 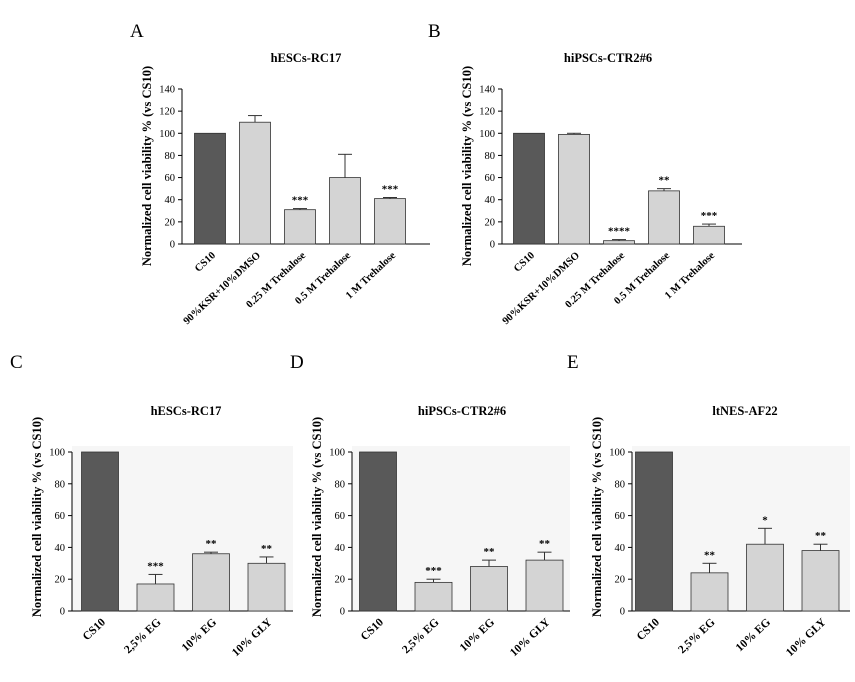 What do you see at coordinates (744, 411) in the screenshot?
I see `chart-title: ltNES-AF22` at bounding box center [744, 411].